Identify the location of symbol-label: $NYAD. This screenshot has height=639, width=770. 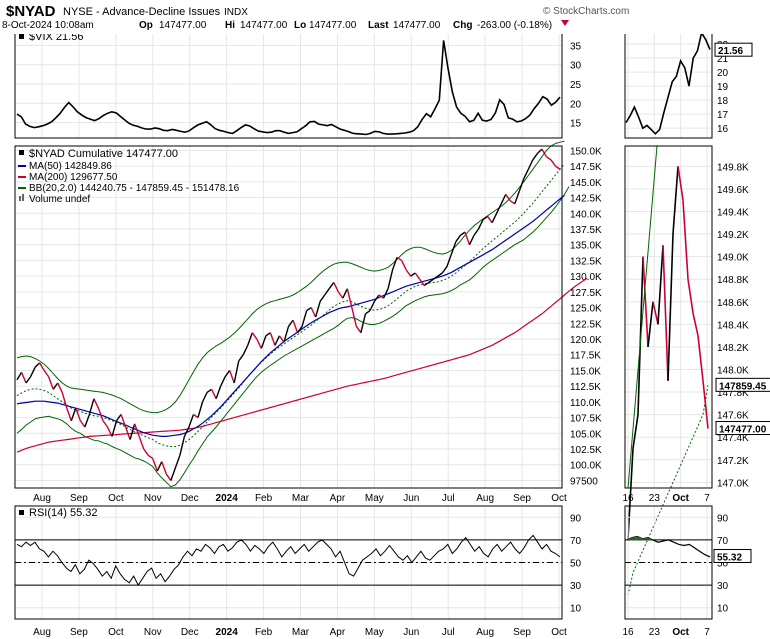
(31, 11).